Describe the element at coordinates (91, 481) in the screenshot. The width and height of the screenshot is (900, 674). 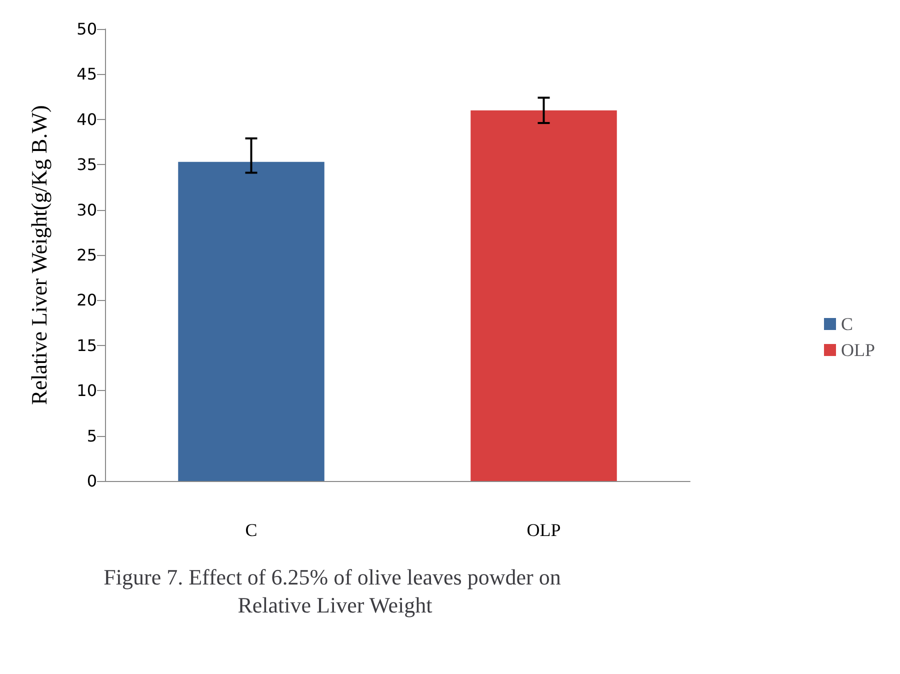
I see `y-tick-label: 0` at that location.